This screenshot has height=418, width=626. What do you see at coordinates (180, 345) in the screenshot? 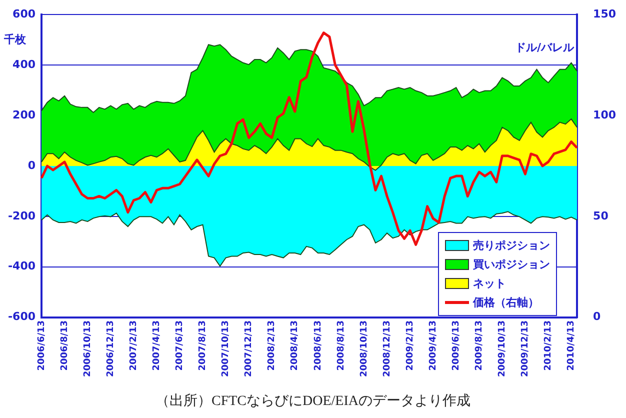
I see `x-tick-label: 2007/6/13` at bounding box center [180, 345].